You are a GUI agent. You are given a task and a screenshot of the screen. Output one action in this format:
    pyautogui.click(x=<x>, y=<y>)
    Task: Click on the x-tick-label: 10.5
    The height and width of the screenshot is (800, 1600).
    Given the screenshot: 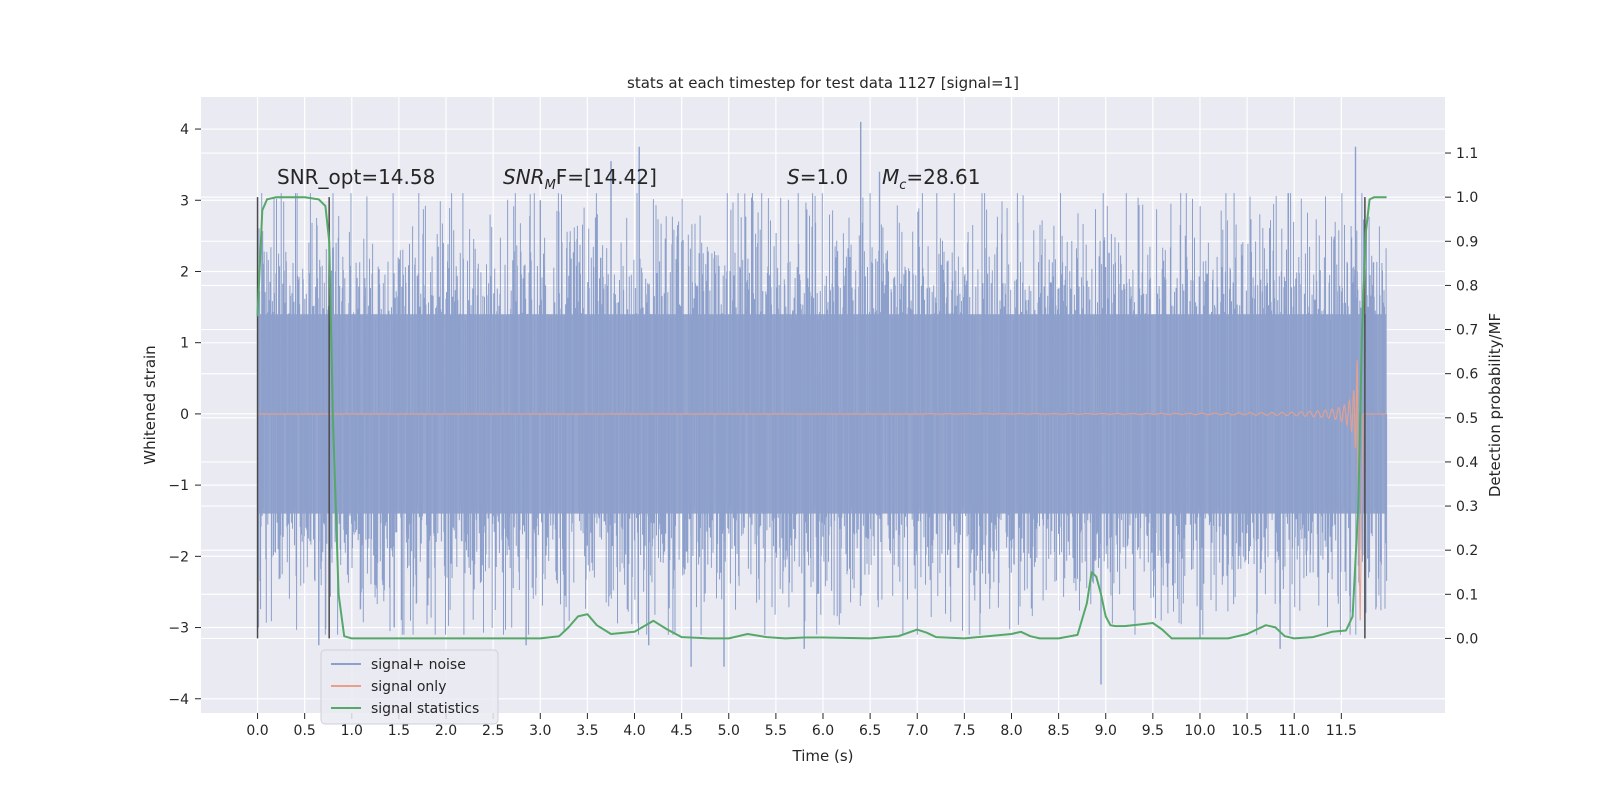 What is the action you would take?
    pyautogui.click(x=1247, y=731)
    